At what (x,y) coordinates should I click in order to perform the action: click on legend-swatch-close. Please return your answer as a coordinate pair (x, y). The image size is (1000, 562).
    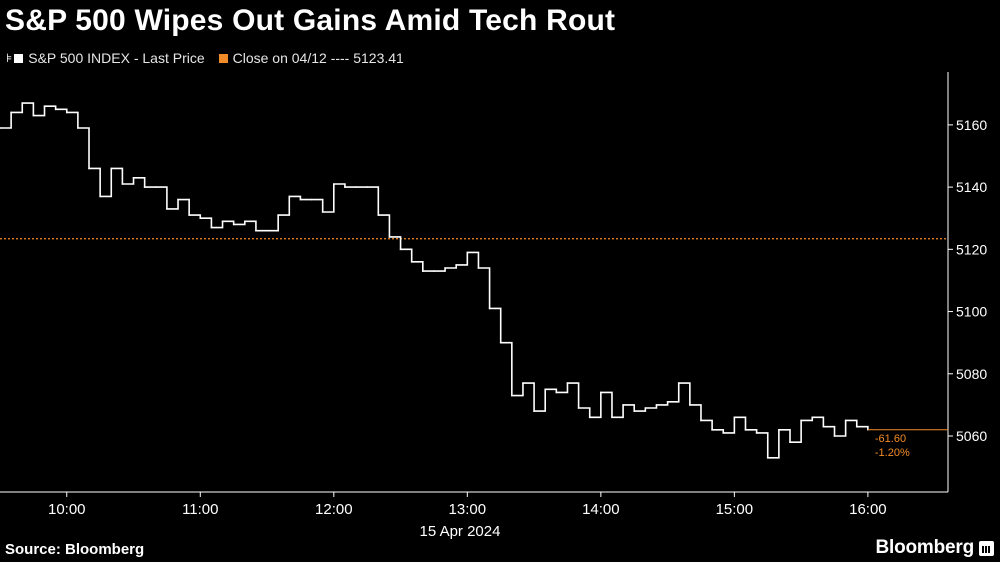
    Looking at the image, I should click on (223, 58).